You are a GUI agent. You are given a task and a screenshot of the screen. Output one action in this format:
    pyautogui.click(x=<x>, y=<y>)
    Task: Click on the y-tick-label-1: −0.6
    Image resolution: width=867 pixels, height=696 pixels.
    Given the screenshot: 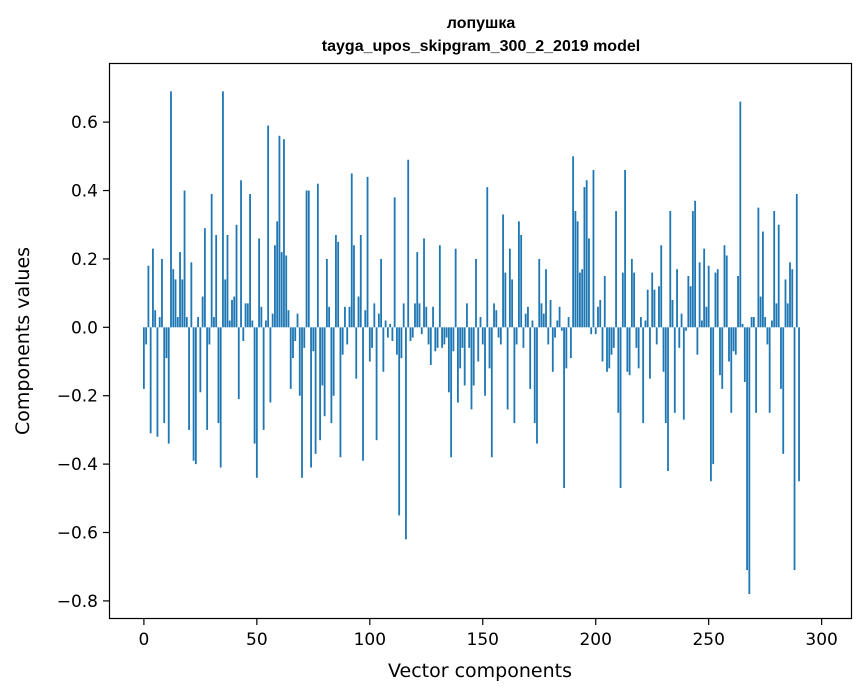 What is the action you would take?
    pyautogui.click(x=77, y=534)
    